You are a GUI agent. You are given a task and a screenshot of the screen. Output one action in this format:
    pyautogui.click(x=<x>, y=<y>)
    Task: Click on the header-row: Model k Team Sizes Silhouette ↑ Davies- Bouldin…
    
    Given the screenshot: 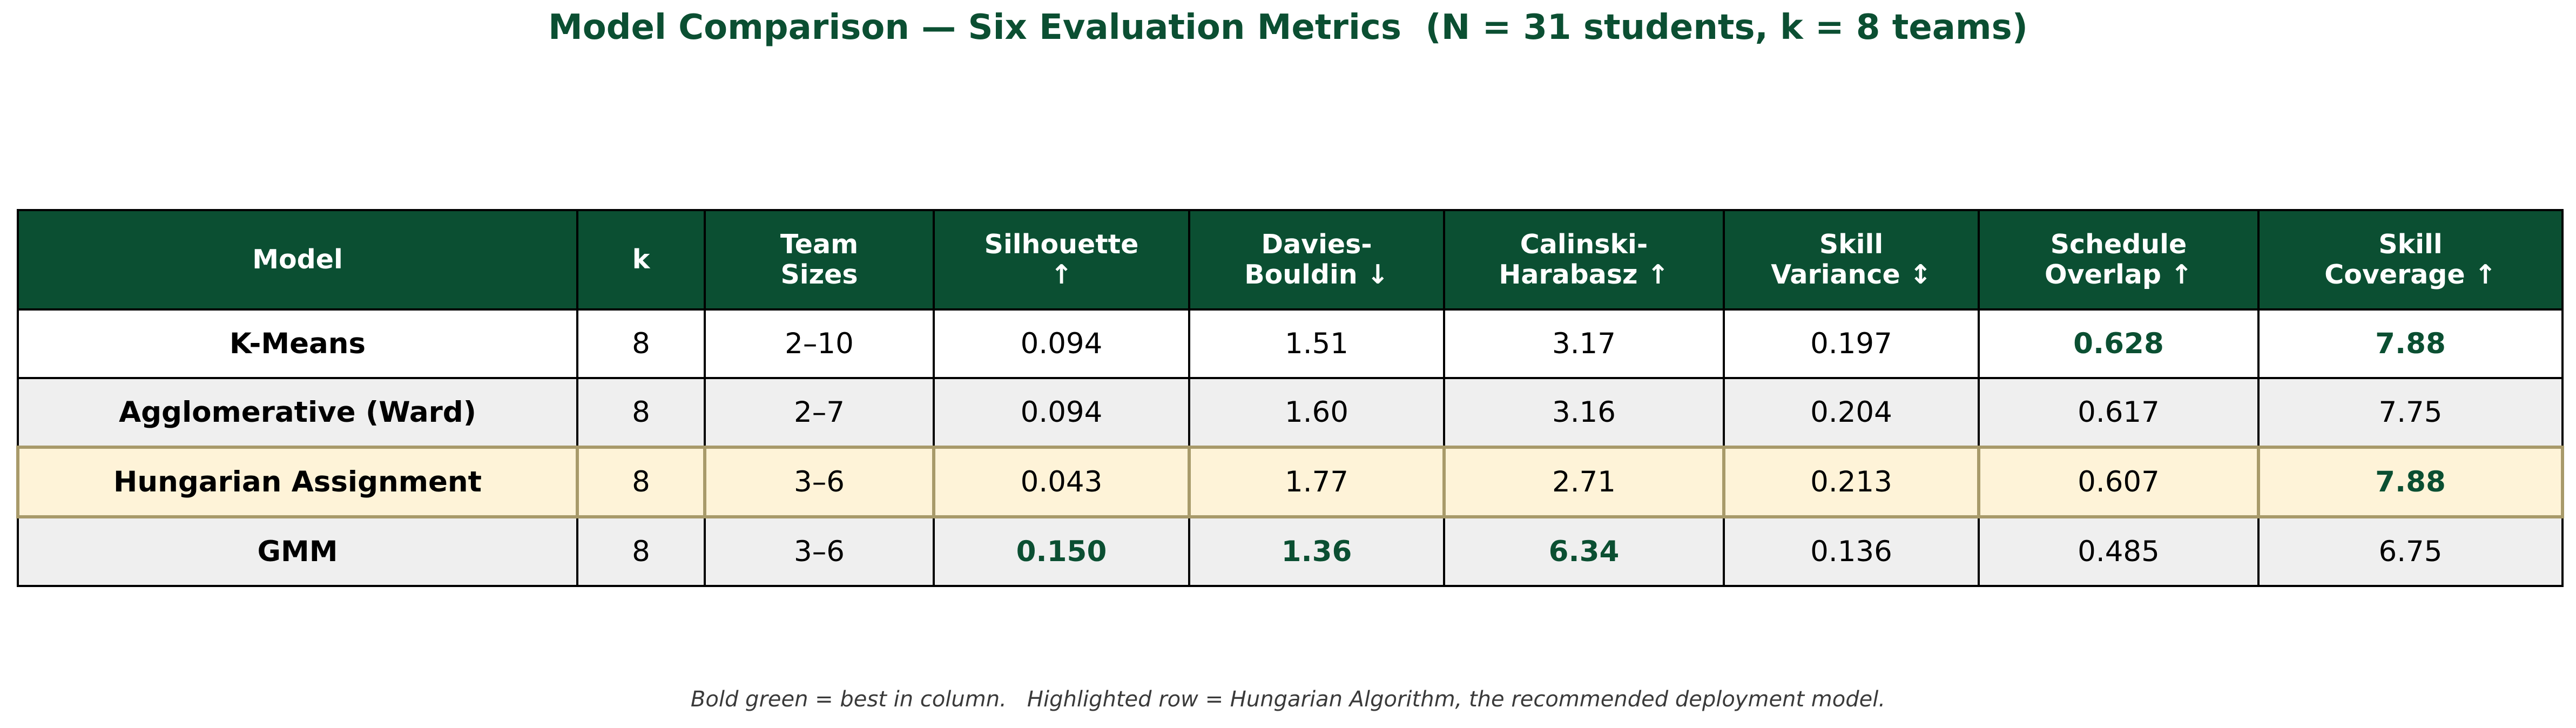 What is the action you would take?
    pyautogui.click(x=1290, y=260)
    